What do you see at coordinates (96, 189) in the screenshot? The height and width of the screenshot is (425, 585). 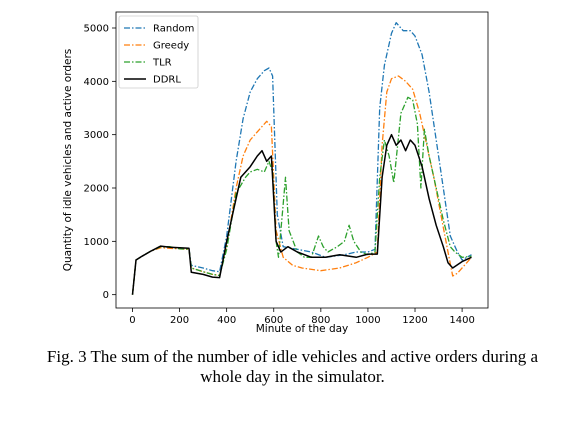 I see `y-tick-label: 2000` at bounding box center [96, 189].